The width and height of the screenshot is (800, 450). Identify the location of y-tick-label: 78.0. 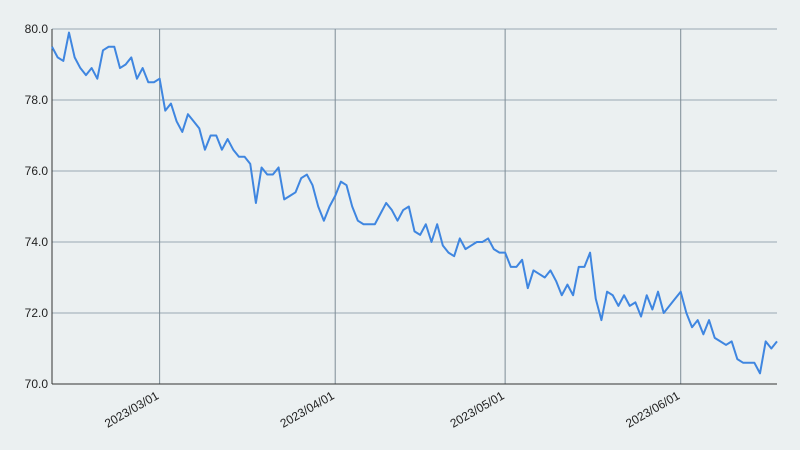
(37, 100).